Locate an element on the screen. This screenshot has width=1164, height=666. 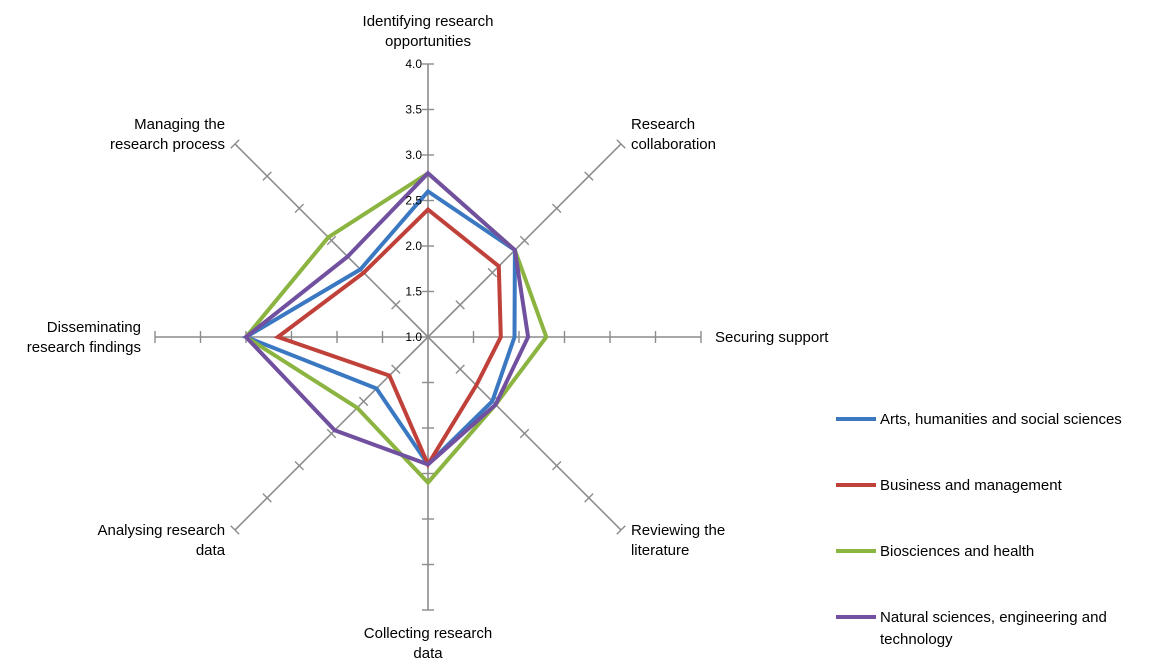
tick-label: 3.0 is located at coordinates (413, 155).